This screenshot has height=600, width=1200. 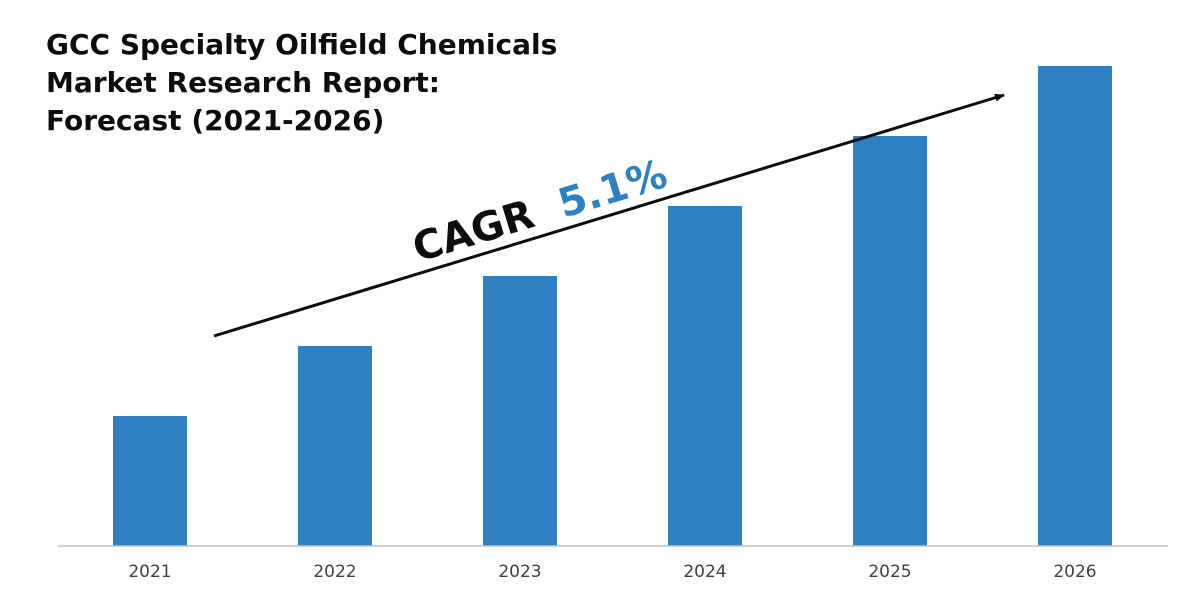 I want to click on bar-2025, so click(x=890, y=341).